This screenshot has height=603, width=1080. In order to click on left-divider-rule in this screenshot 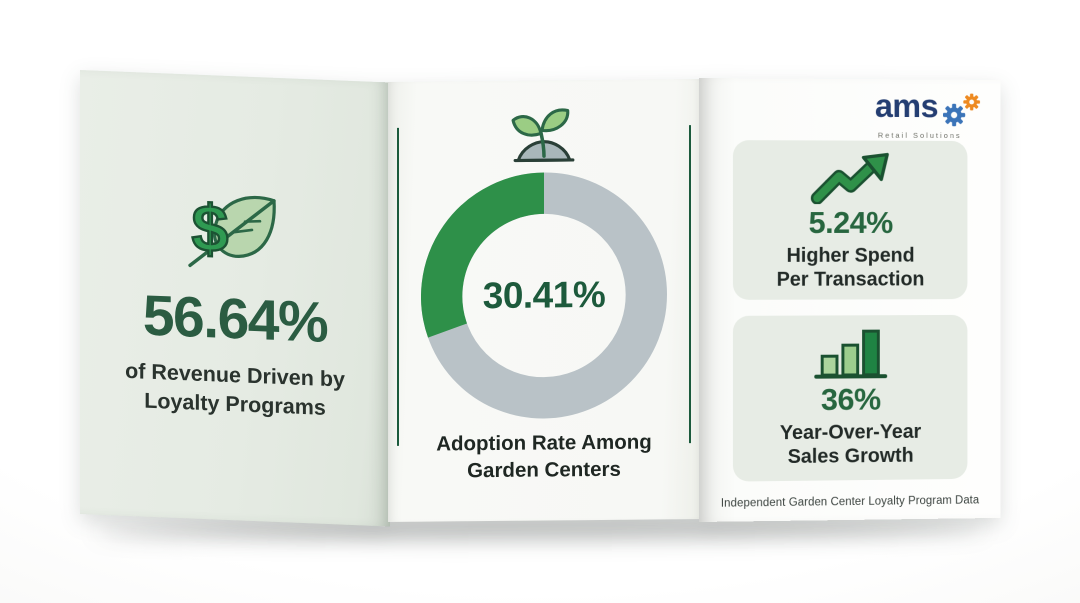, I will do `click(398, 286)`.